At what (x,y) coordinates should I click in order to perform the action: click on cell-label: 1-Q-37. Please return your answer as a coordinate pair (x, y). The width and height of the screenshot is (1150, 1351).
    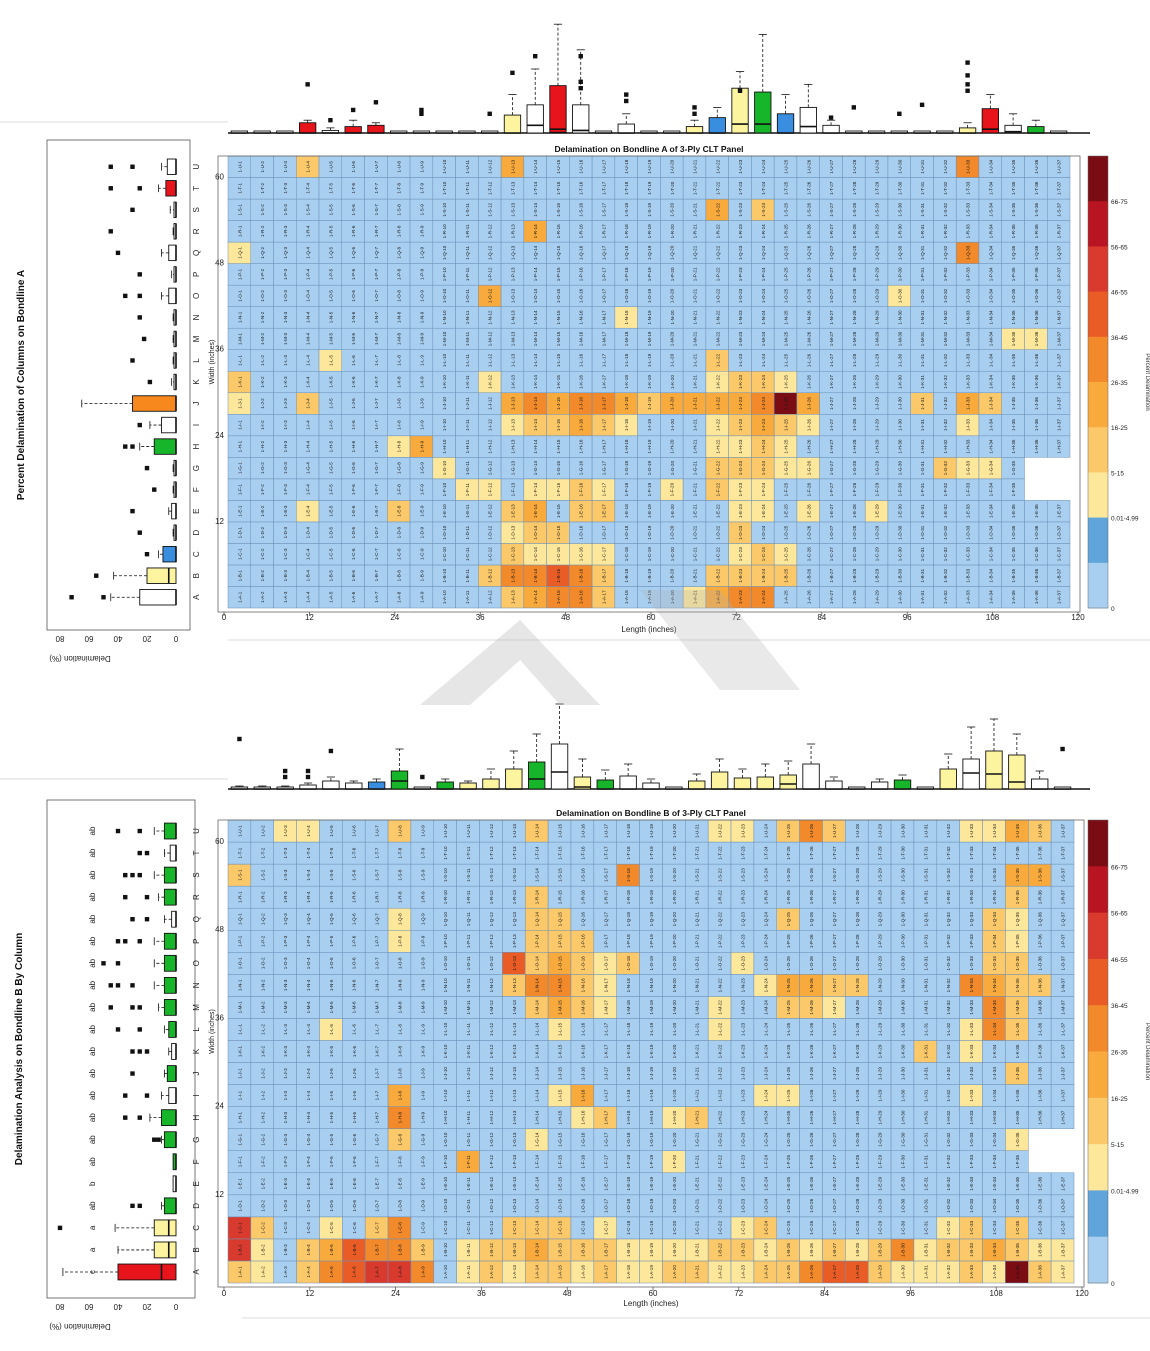
    Looking at the image, I should click on (1063, 919).